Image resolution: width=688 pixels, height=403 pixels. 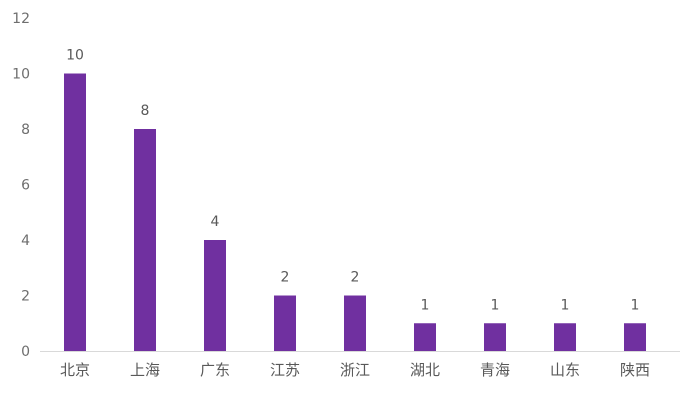 What do you see at coordinates (145, 111) in the screenshot?
I see `bar-data-label: 8` at bounding box center [145, 111].